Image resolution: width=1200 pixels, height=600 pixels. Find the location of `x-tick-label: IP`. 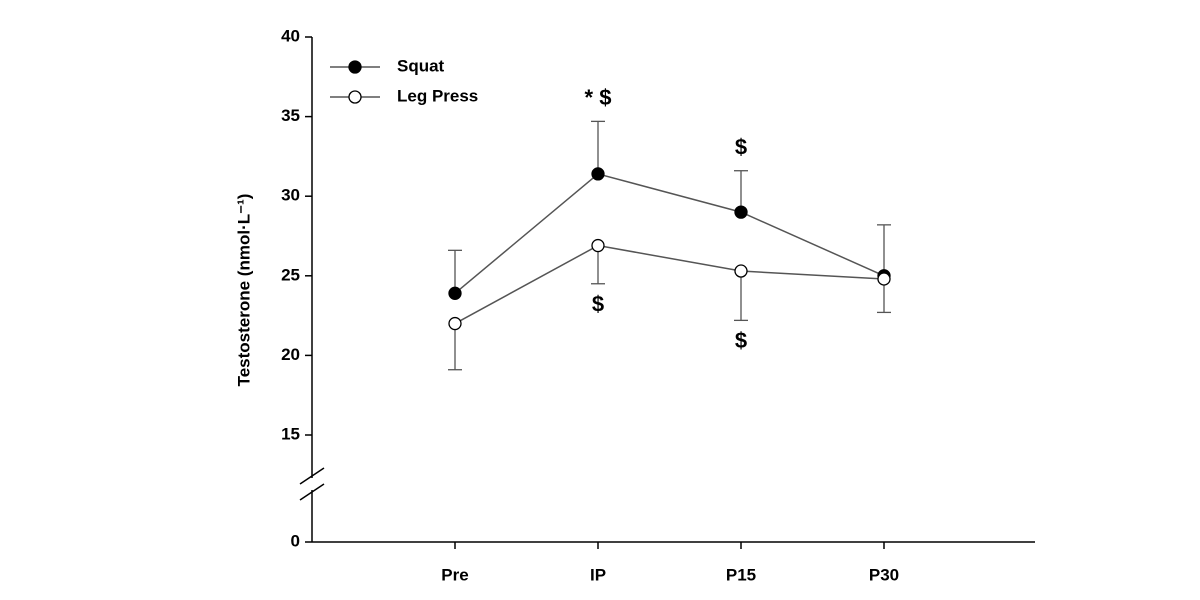

x-tick-label: IP is located at coordinates (598, 574).